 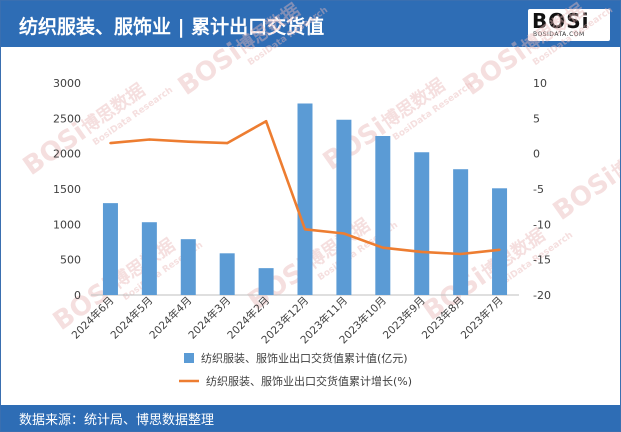 What do you see at coordinates (538, 189) in the screenshot?
I see `y-right-tick-label: -5` at bounding box center [538, 189].